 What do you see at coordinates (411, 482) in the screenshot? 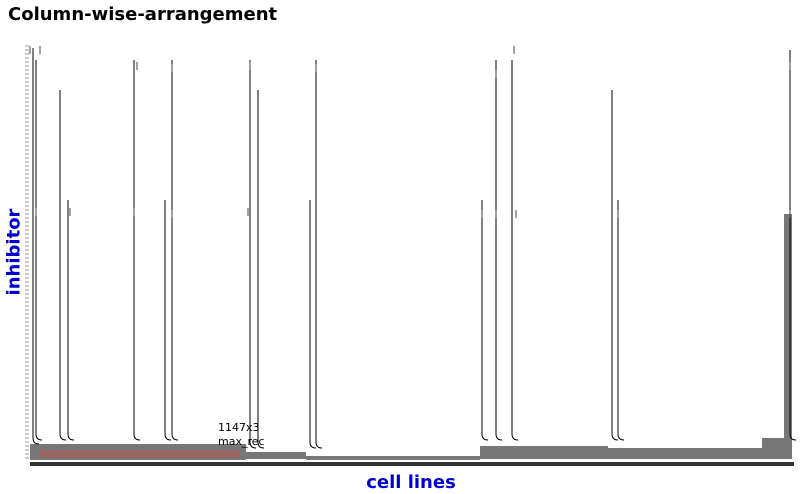
I see `x-axis-label: cell lines` at bounding box center [411, 482].